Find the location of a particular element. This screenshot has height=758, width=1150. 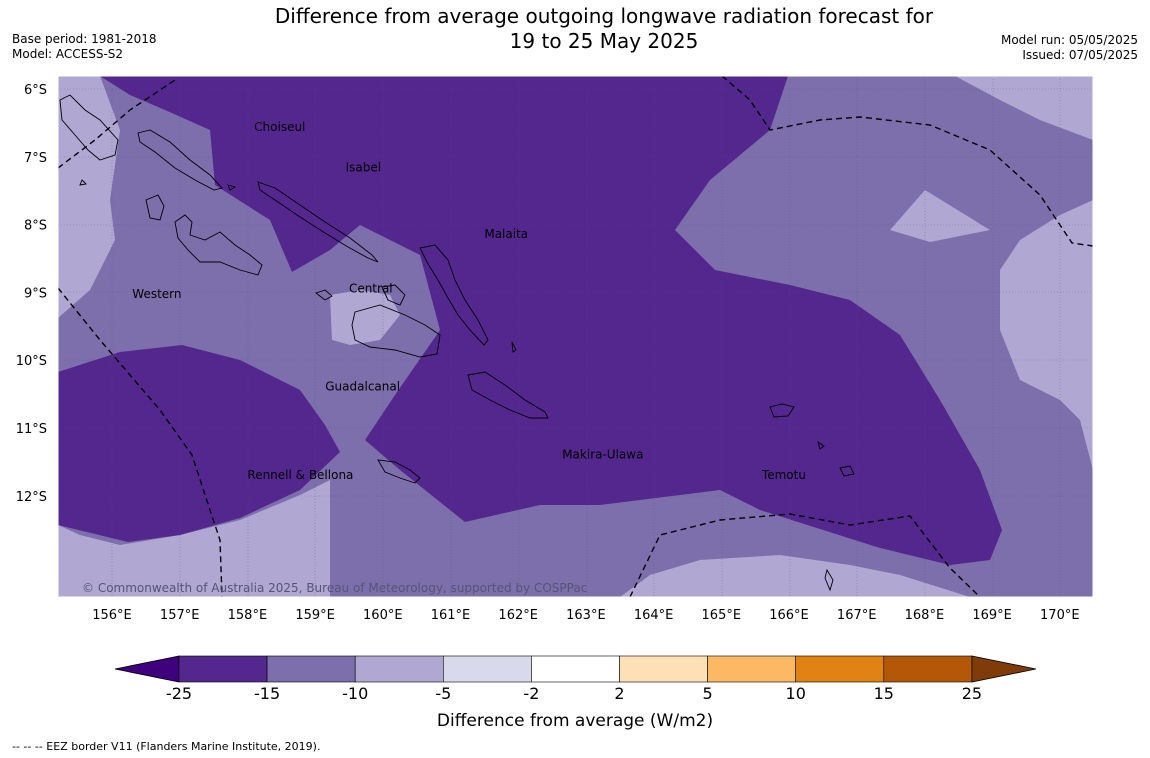

colorbar-tick-label: -5 is located at coordinates (443, 693).